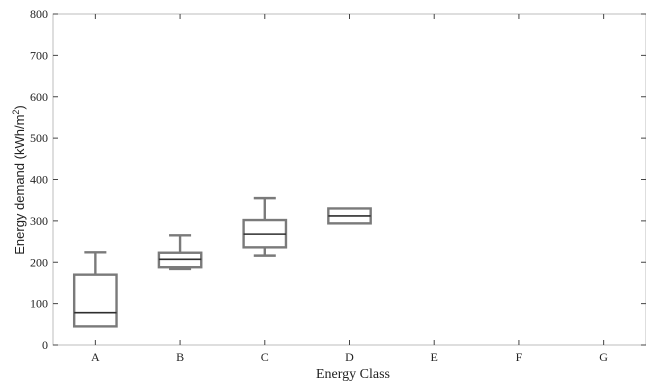  I want to click on box-b, so click(180, 252).